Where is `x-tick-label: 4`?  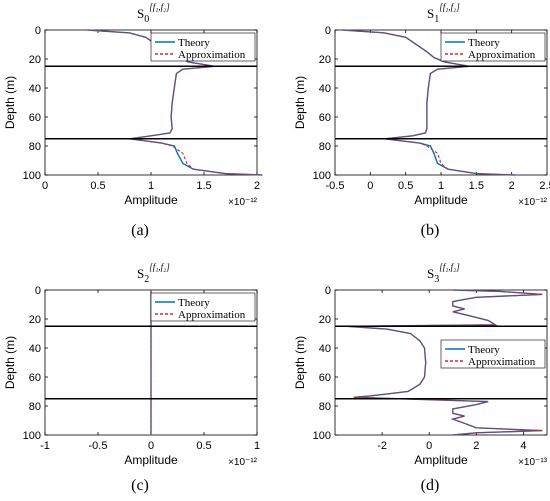
x-tick-label: 4 is located at coordinates (523, 446).